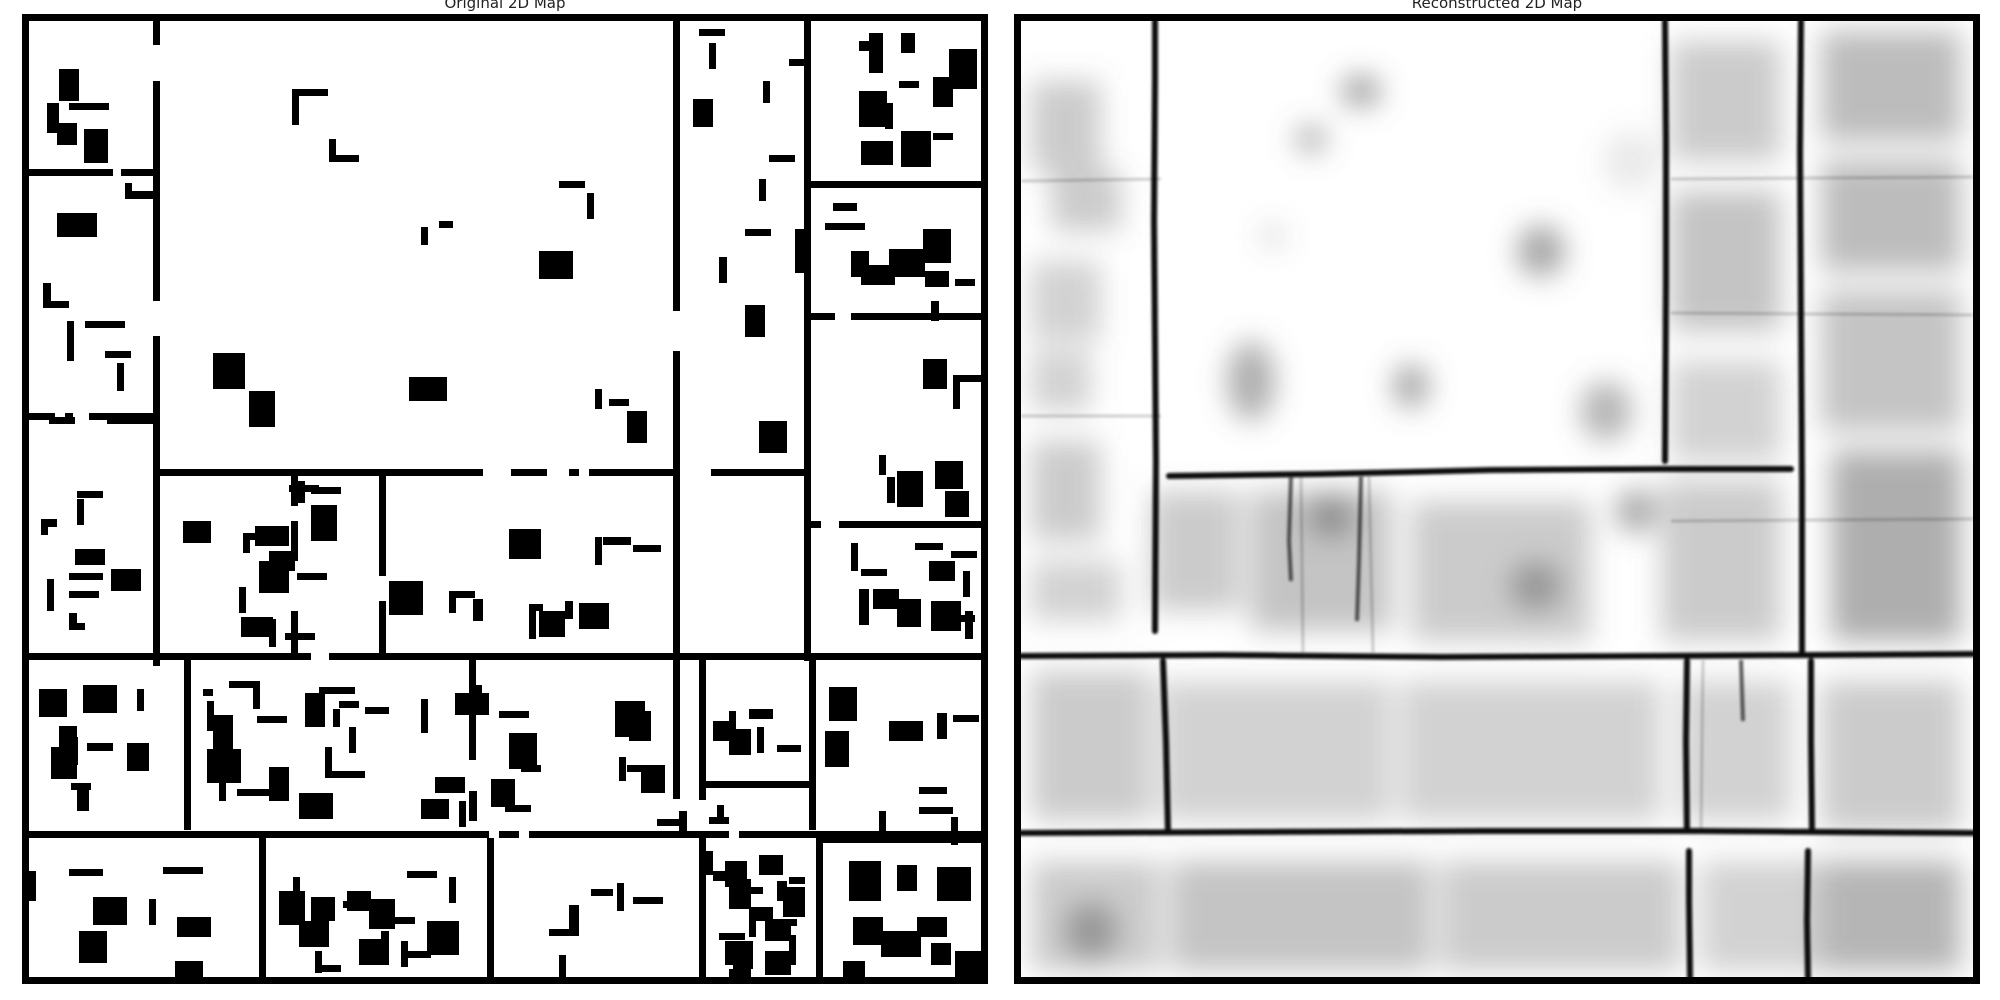 Image resolution: width=2000 pixels, height=1000 pixels. I want to click on reconstructed-map-title: Reconstructed 2D Map, so click(1497, 6).